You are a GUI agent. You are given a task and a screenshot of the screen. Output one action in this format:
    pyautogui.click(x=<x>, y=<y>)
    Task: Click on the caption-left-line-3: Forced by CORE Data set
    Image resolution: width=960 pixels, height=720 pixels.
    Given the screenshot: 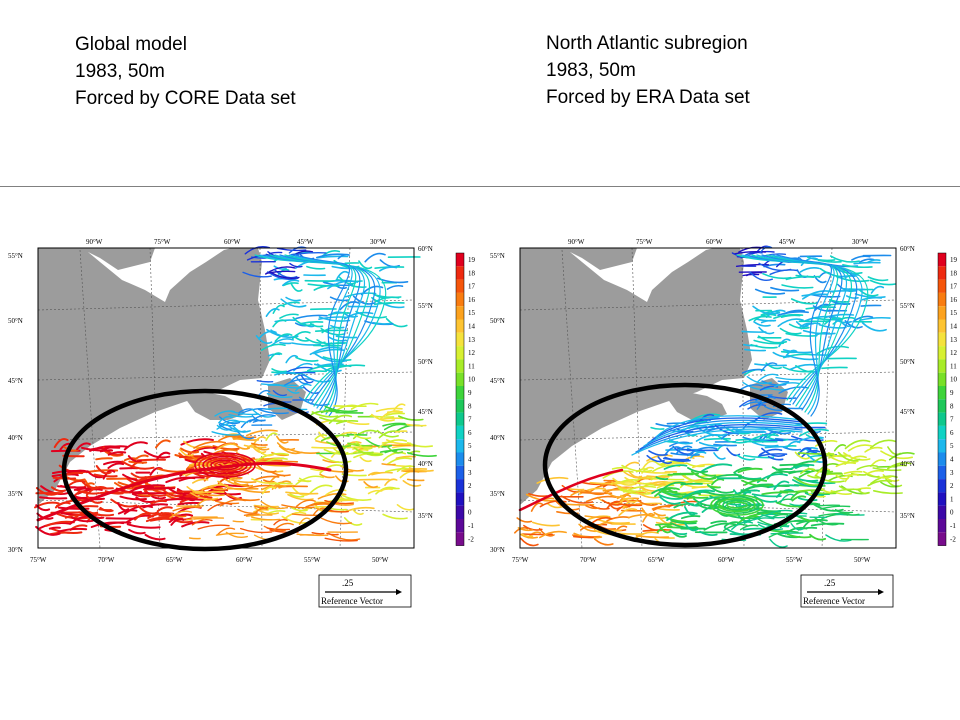 What is the action you would take?
    pyautogui.click(x=185, y=98)
    